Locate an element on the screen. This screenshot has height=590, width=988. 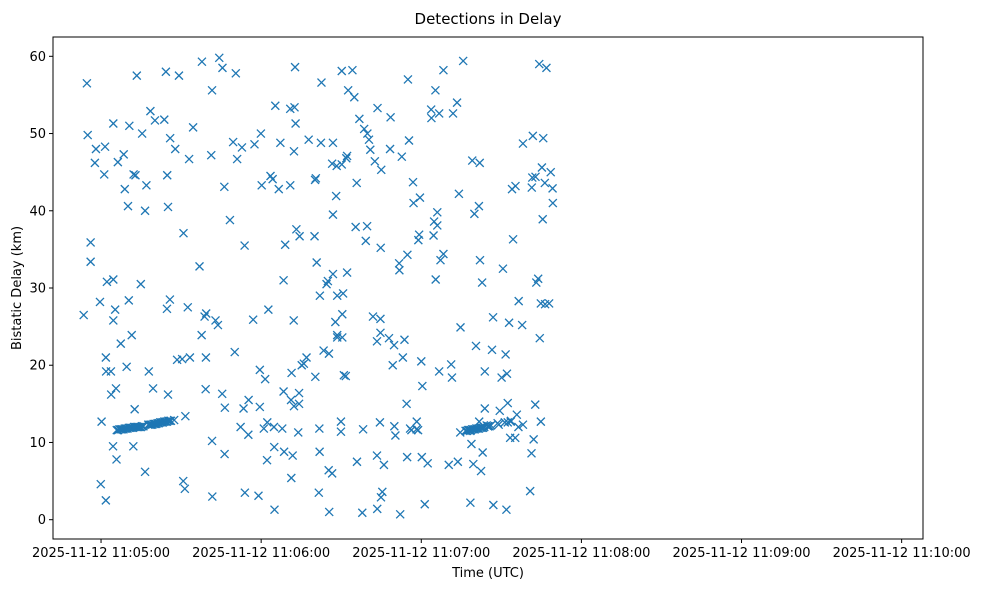
y-axis-ticks: 0 10 20 30 40 50 60 is located at coordinates (41, 289).